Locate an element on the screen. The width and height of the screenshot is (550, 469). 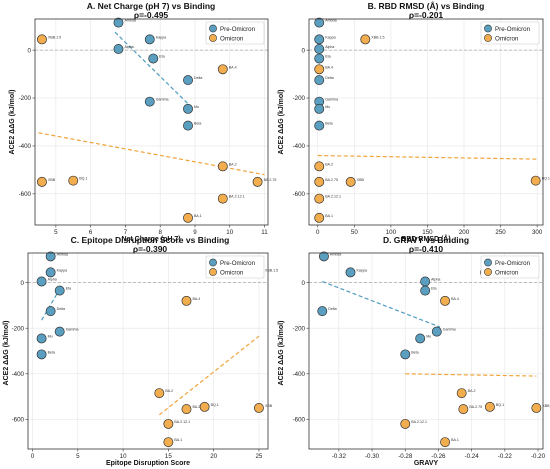
point-label: BA.1 is located at coordinates (198, 216).